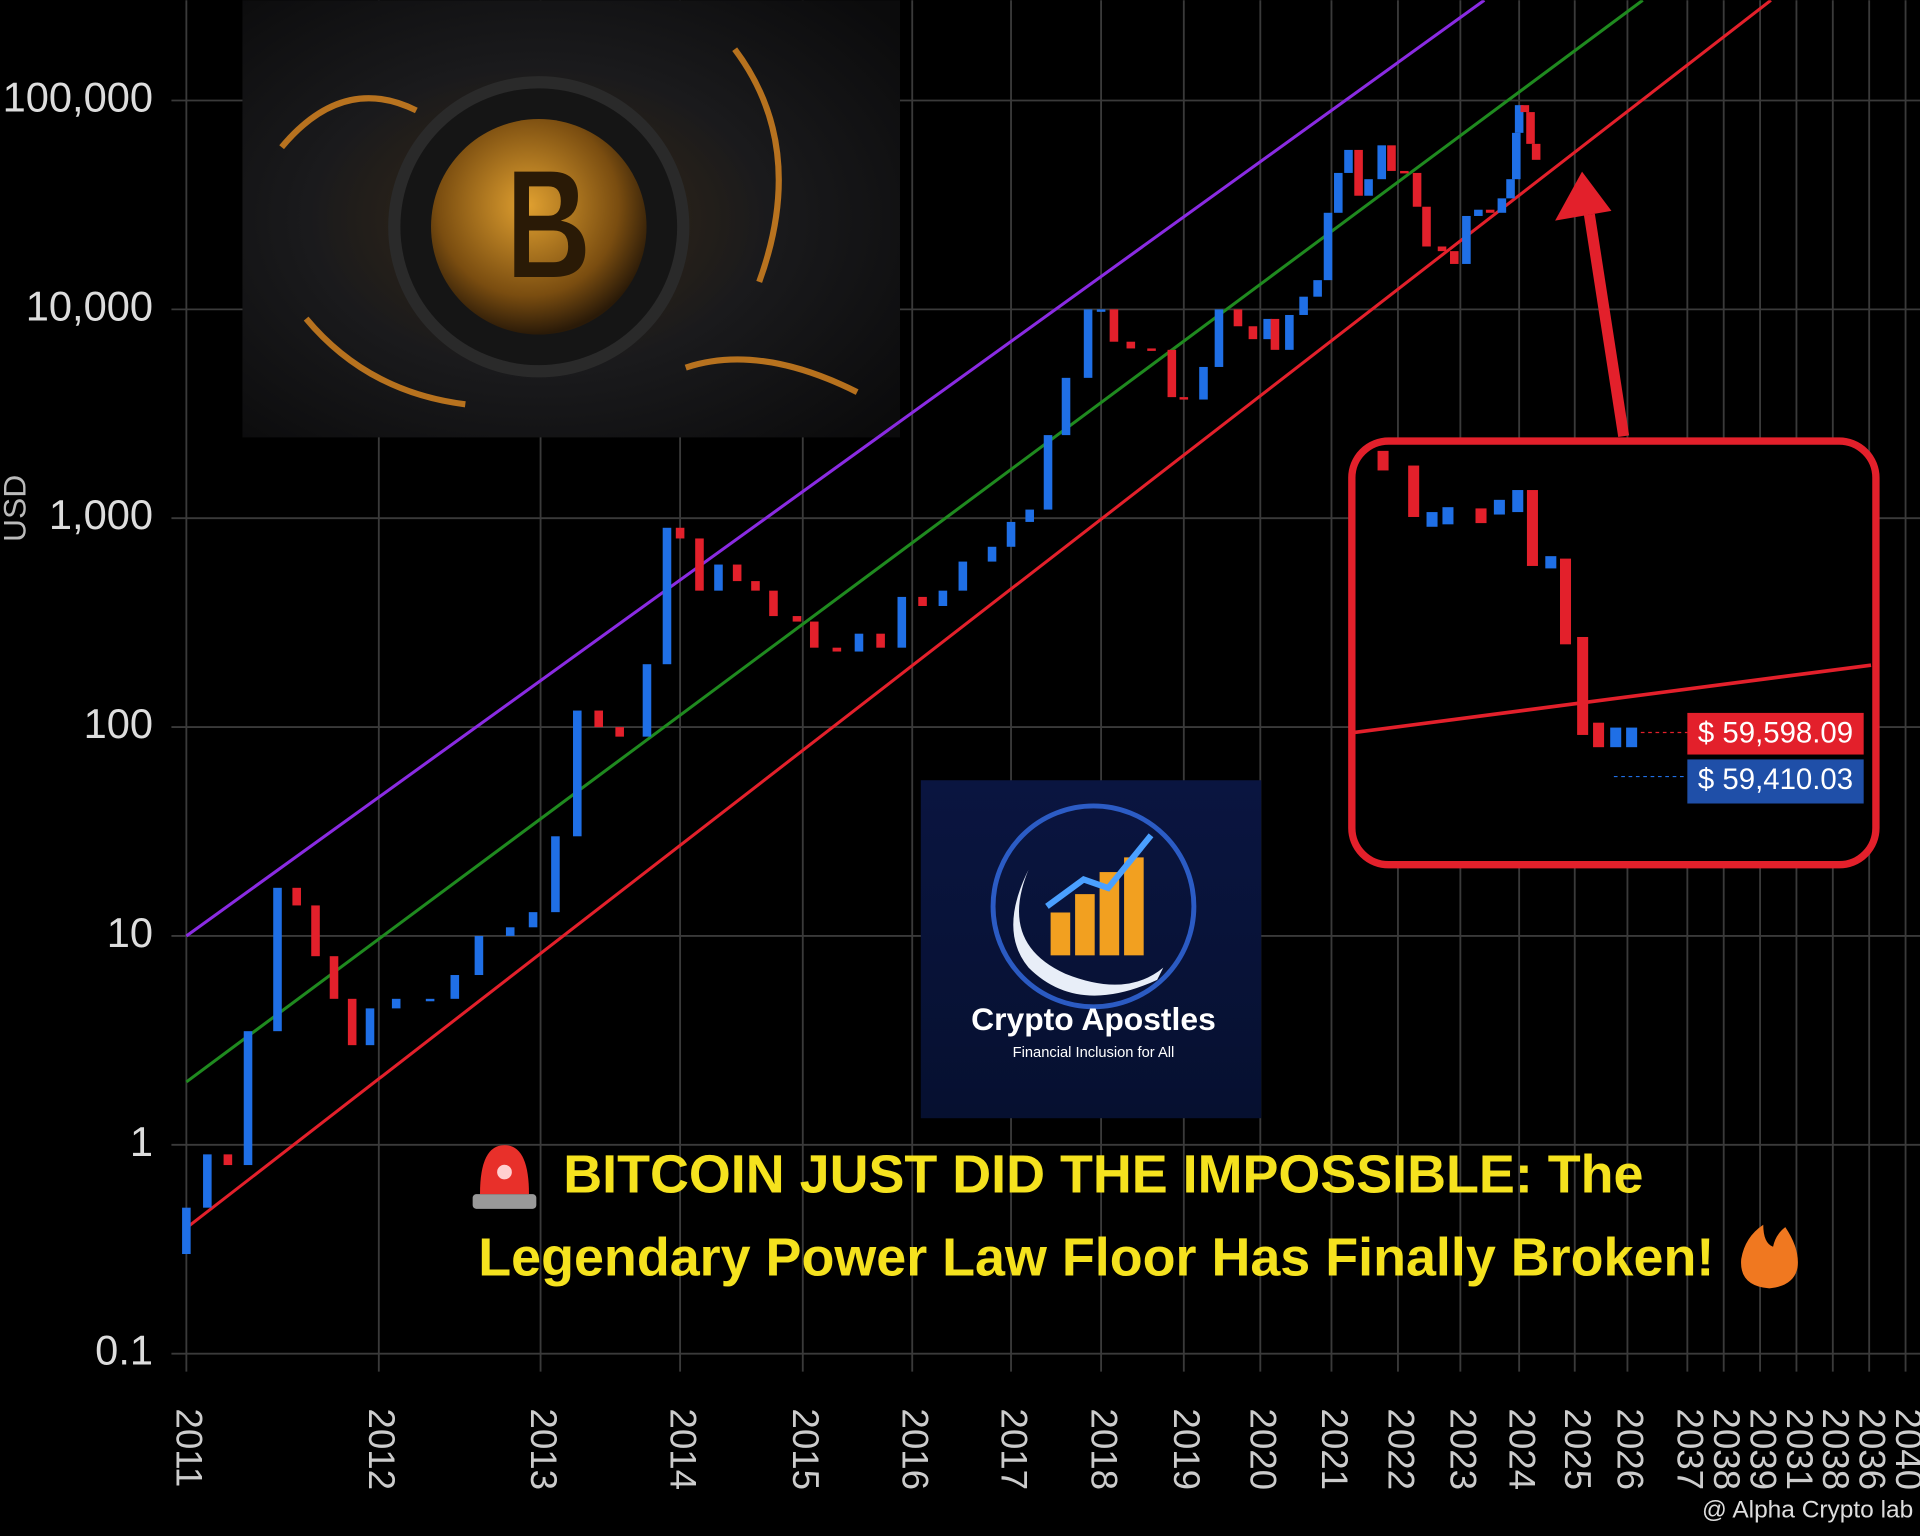 This screenshot has height=1536, width=1920. Describe the element at coordinates (89, 305) in the screenshot. I see `y-tick-label: 10,000` at that location.